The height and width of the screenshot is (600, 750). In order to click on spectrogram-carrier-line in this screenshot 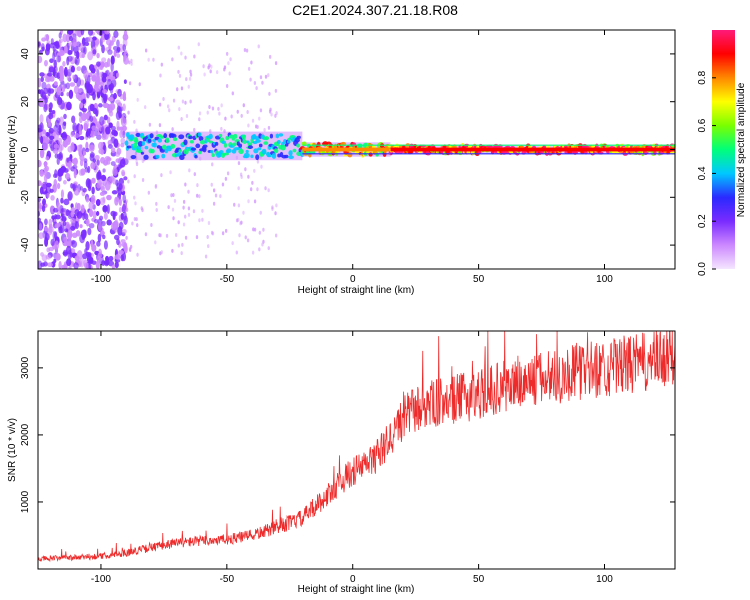, I will do `click(346, 149)`.